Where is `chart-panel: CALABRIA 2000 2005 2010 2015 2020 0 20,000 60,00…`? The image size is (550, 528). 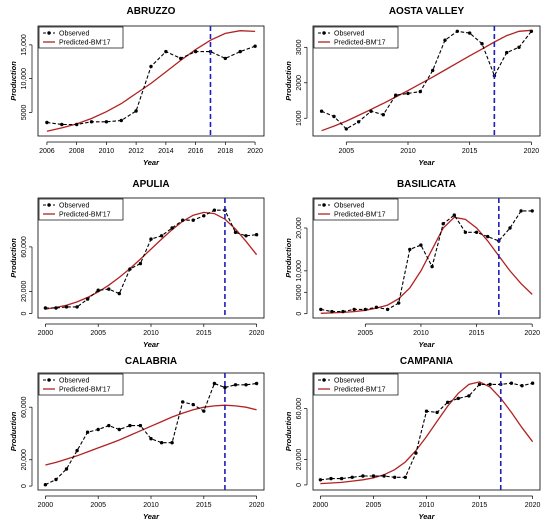 chart-panel: CALABRIA 2000 2005 2010 2015 2020 0 20,000 60,00… is located at coordinates (136, 438).